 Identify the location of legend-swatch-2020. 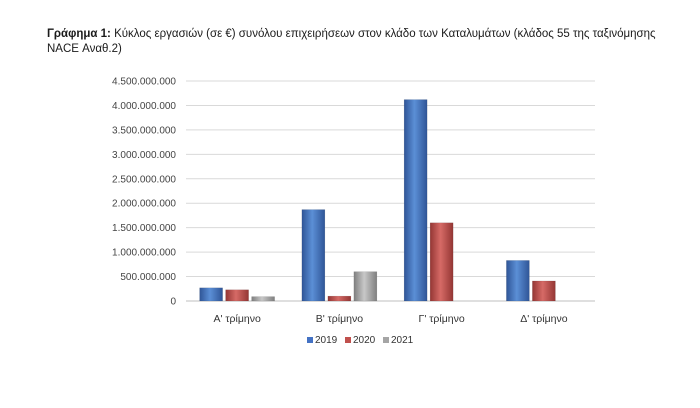
(348, 340).